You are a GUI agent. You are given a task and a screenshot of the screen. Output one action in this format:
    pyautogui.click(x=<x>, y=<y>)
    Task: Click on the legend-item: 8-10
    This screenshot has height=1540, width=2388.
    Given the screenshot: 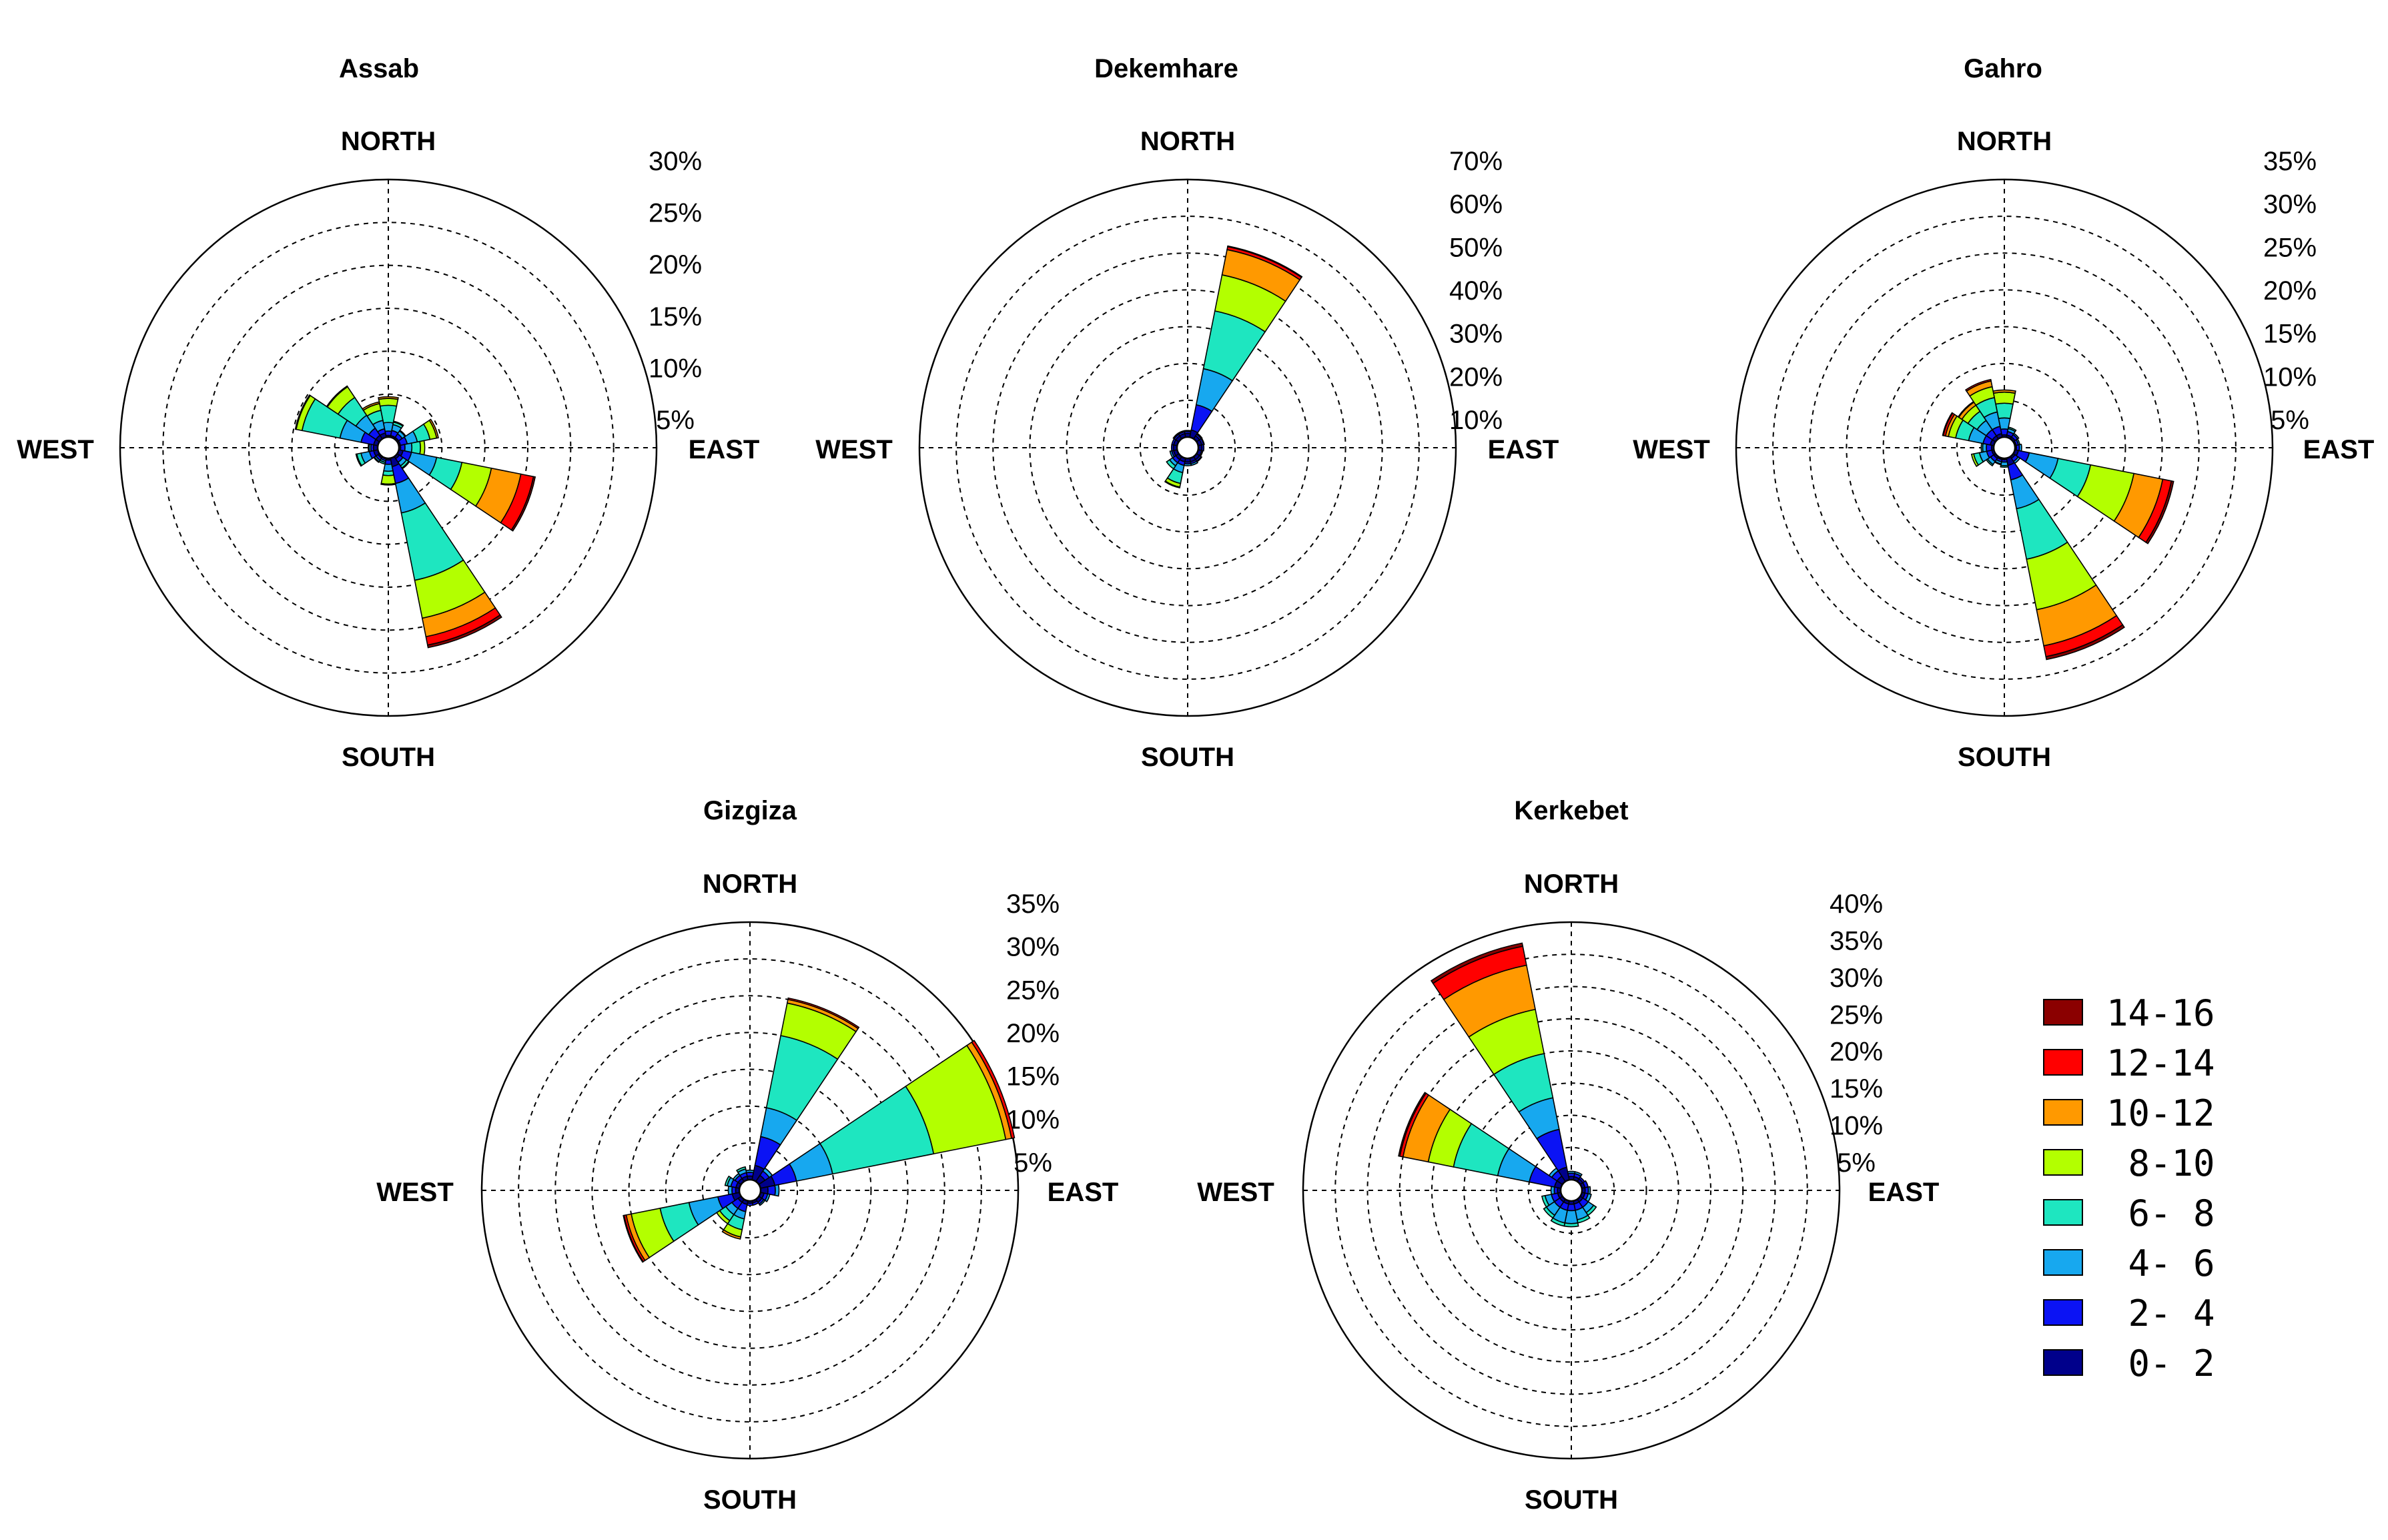 What is the action you would take?
    pyautogui.click(x=2129, y=1163)
    